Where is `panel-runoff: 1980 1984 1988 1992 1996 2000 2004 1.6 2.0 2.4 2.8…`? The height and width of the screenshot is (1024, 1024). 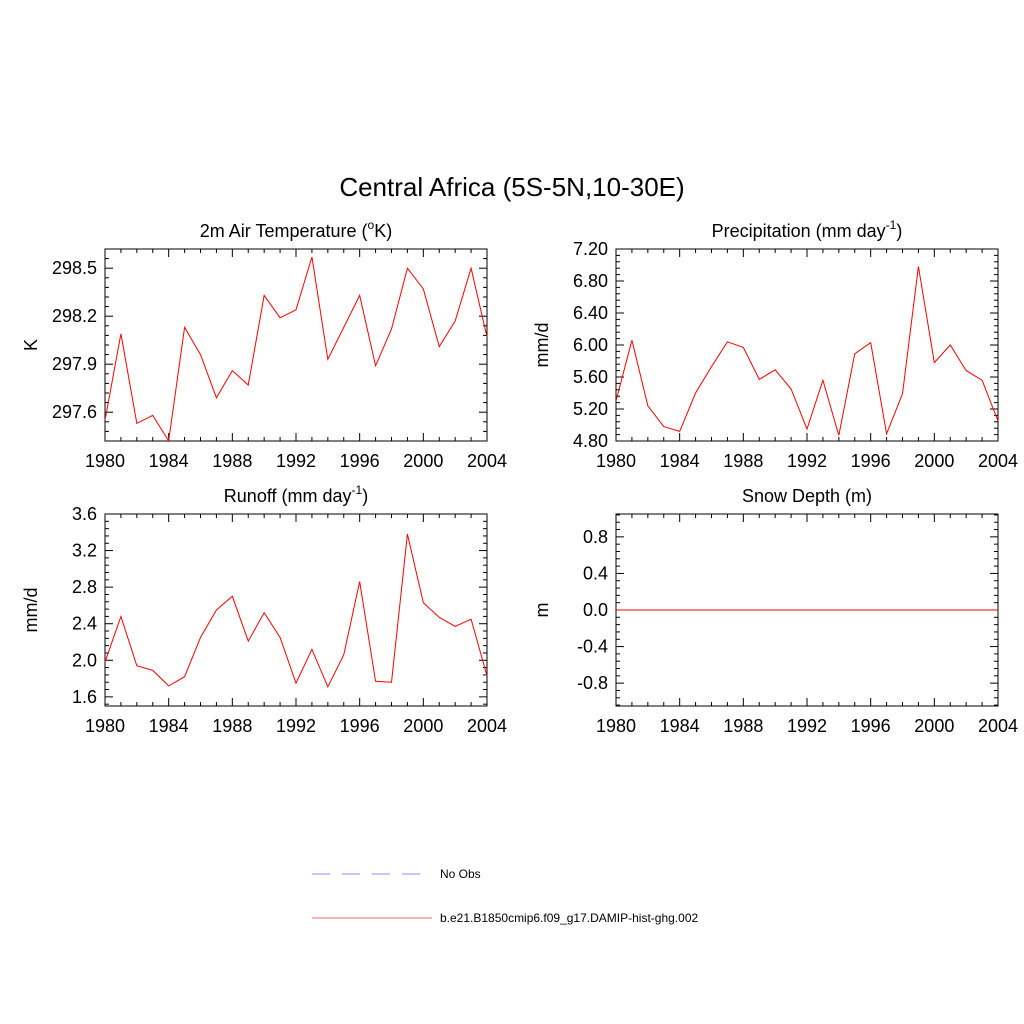 panel-runoff: 1980 1984 1988 1992 1996 2000 2004 1.6 2.0 2.4 2.8… is located at coordinates (264, 609).